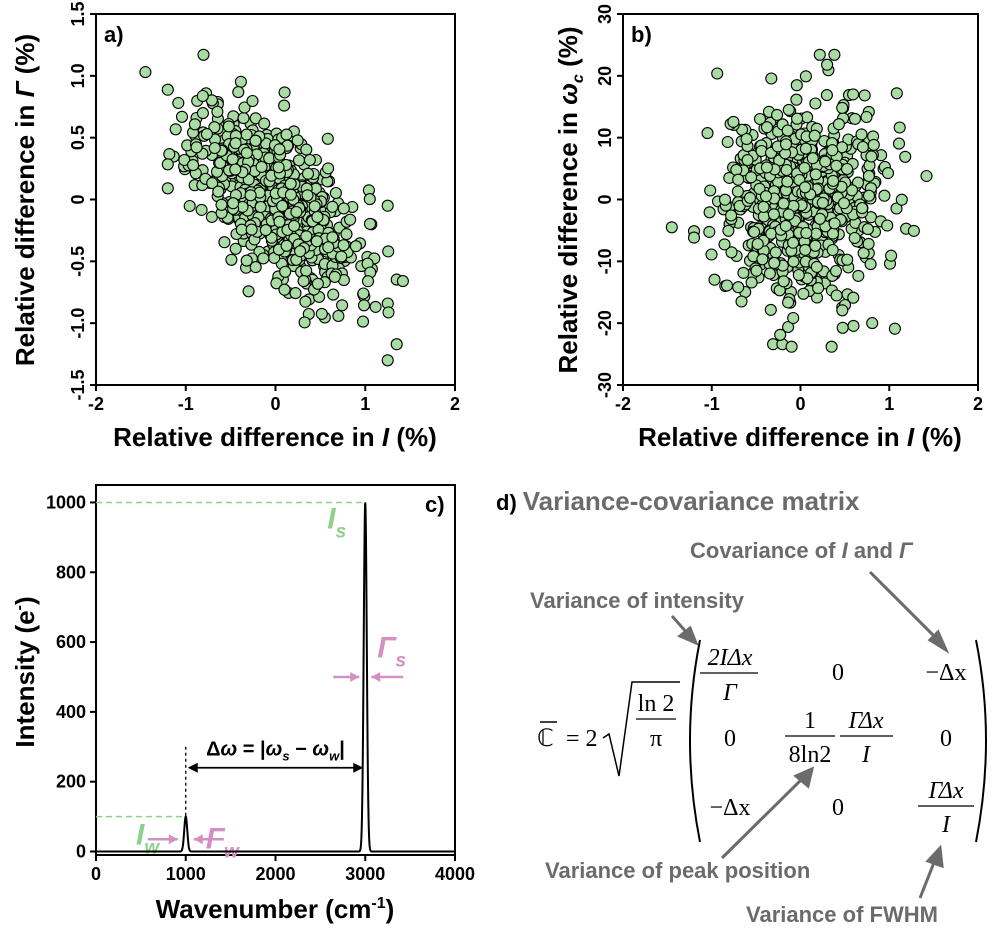 This screenshot has width=1000, height=934. Describe the element at coordinates (866, 755) in the screenshot. I see `m22-frac2-denominator: I` at that location.